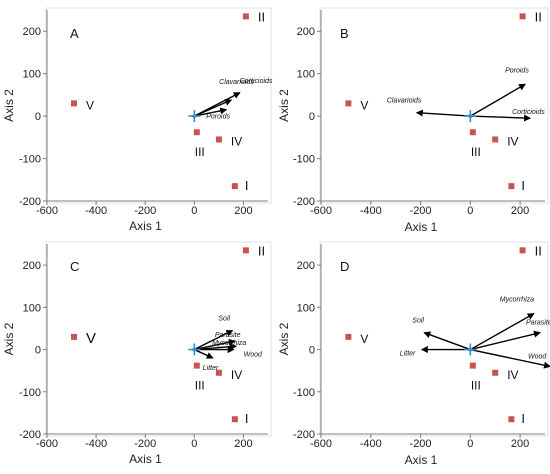 The image size is (550, 474). I want to click on vector-label-mycorrhiza: Mycorrhiza, so click(517, 300).